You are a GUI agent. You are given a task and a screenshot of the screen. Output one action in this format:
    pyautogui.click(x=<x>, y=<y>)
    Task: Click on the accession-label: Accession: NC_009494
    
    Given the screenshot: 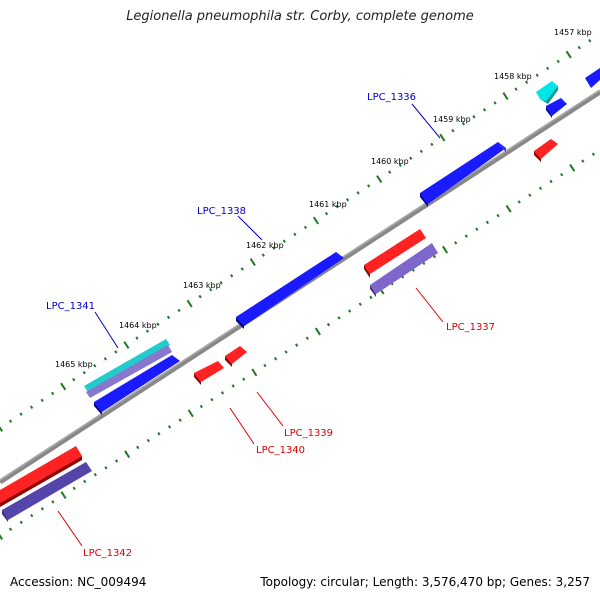 What is the action you would take?
    pyautogui.click(x=78, y=582)
    